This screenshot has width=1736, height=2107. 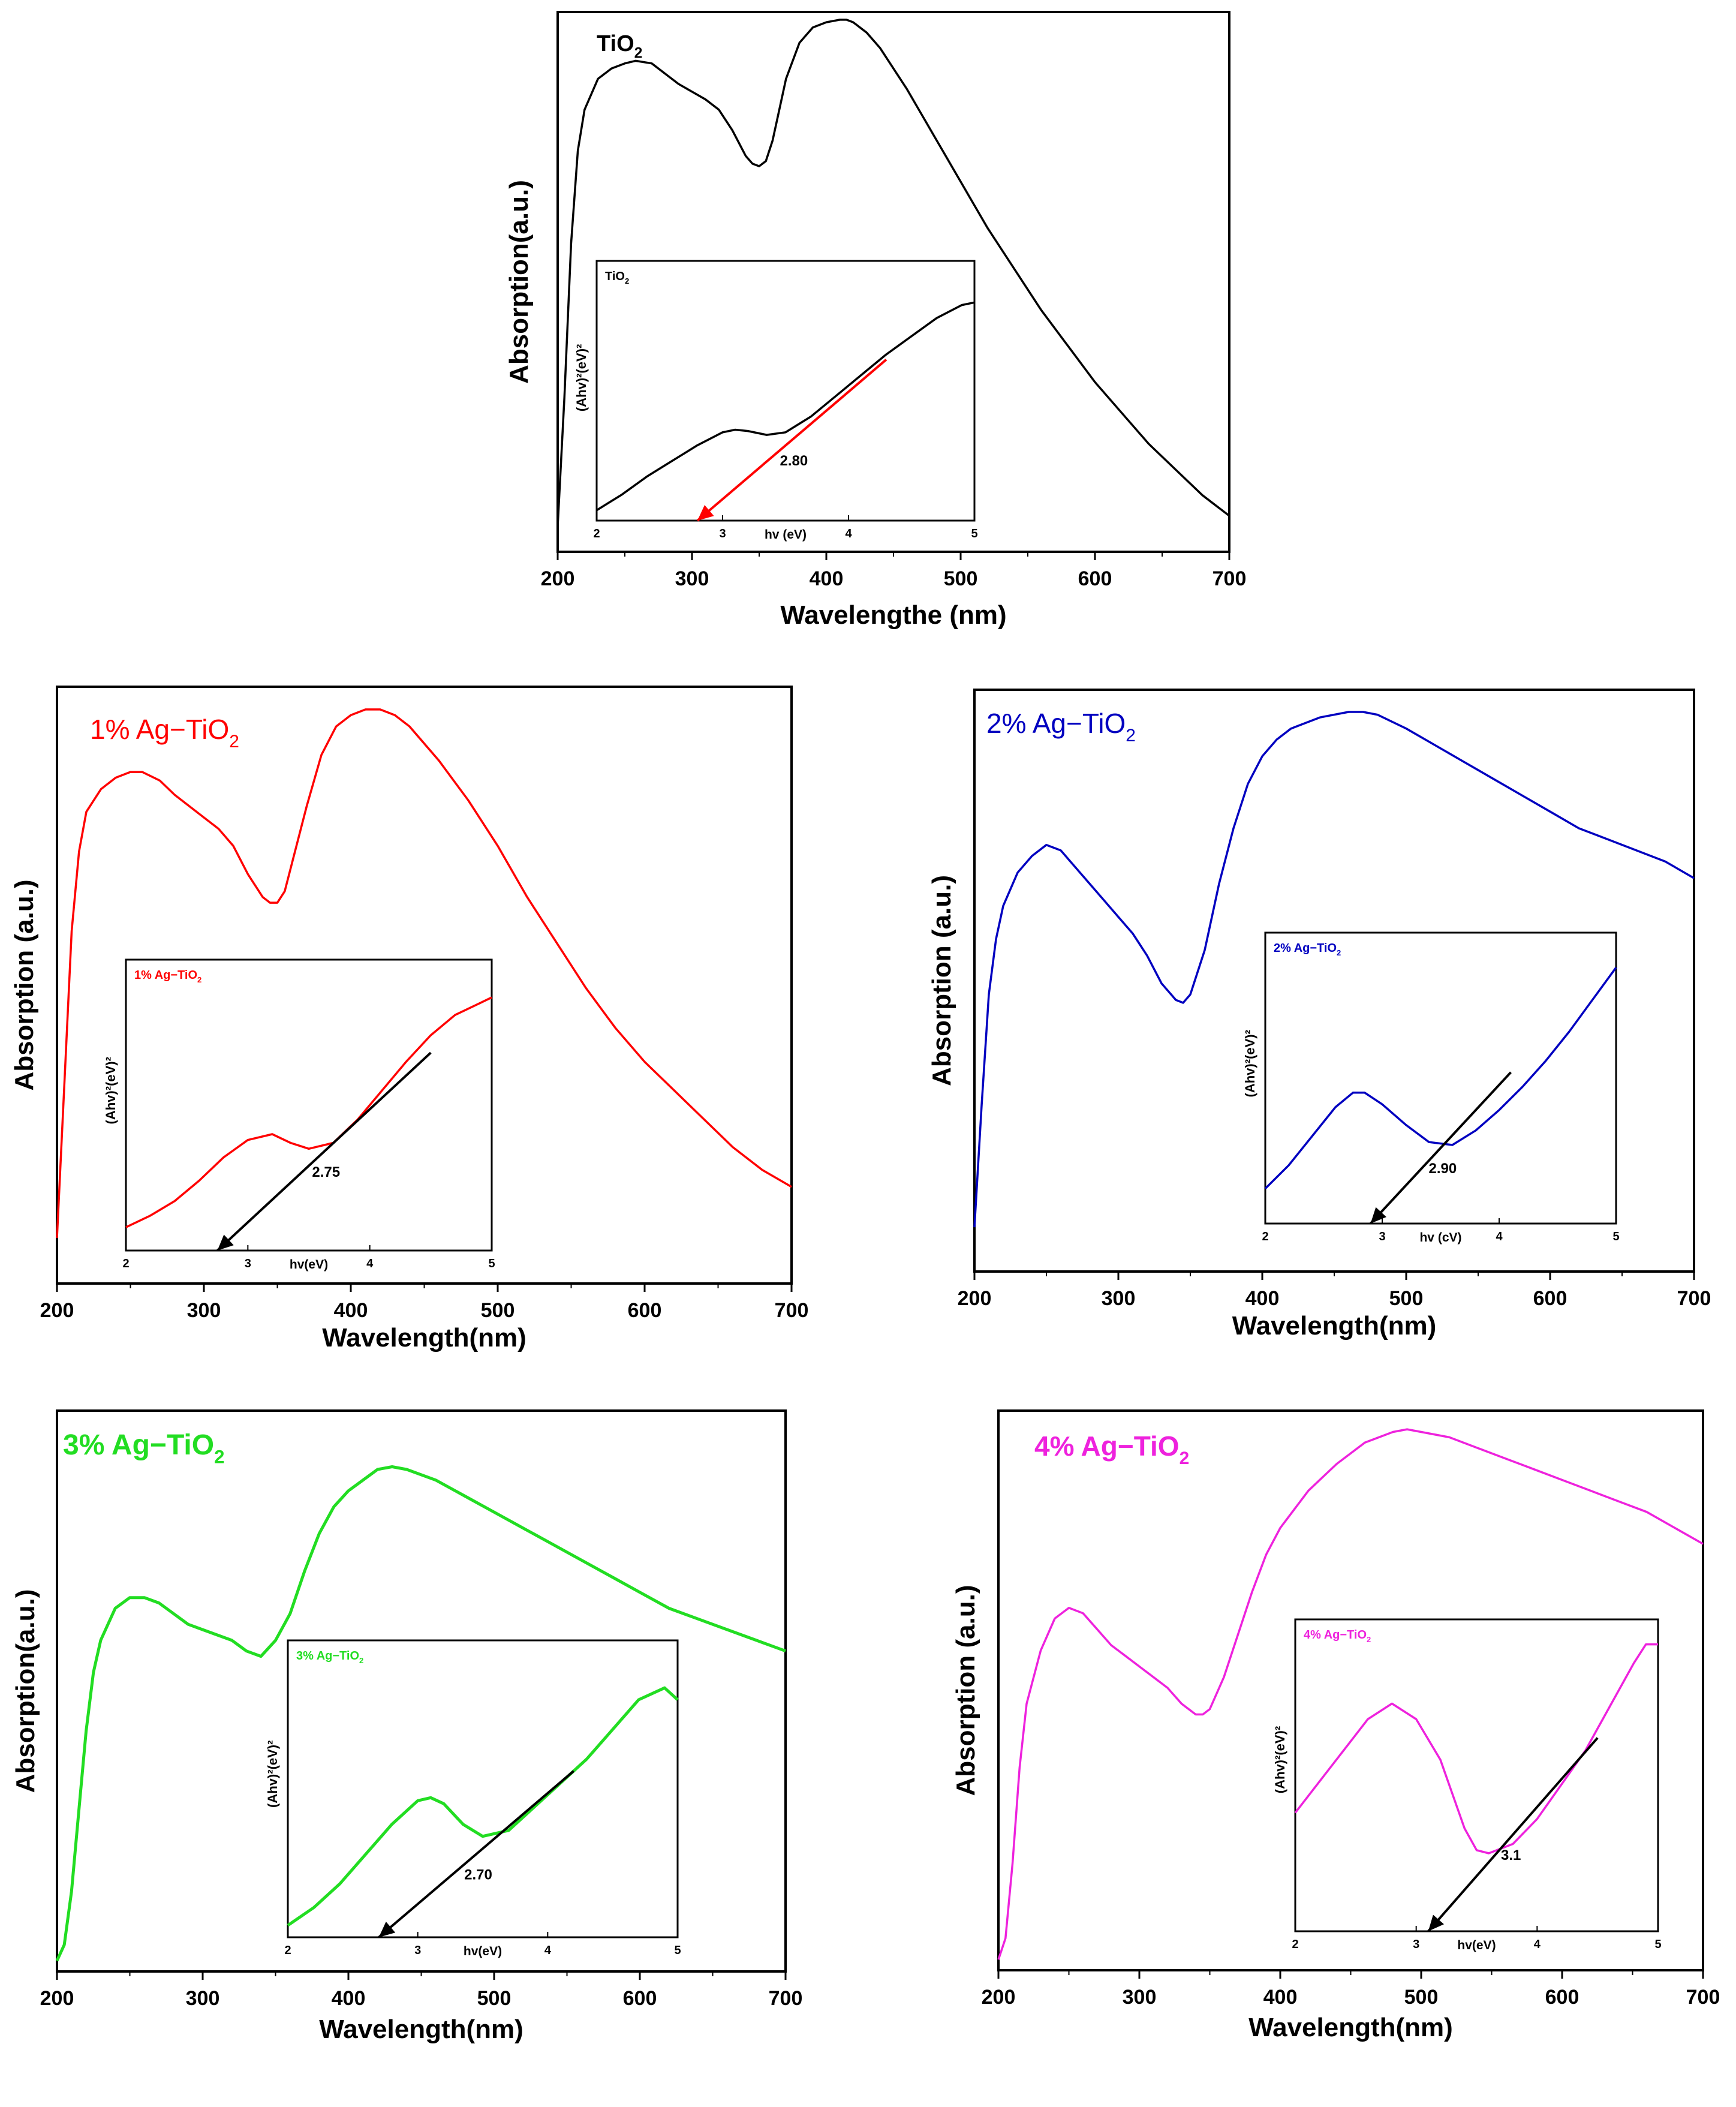 What do you see at coordinates (138, 1445) in the screenshot?
I see `panel-label-main: 3% Ag−TiO` at bounding box center [138, 1445].